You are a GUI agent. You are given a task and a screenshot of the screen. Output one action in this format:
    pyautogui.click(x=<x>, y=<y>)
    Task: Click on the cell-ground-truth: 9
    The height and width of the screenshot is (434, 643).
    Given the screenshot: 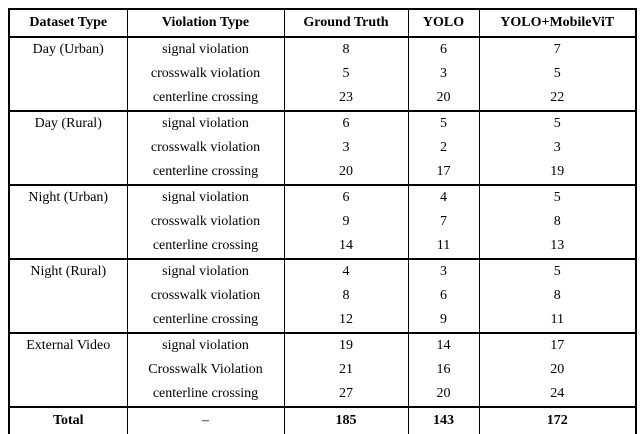 What is the action you would take?
    pyautogui.click(x=346, y=222)
    